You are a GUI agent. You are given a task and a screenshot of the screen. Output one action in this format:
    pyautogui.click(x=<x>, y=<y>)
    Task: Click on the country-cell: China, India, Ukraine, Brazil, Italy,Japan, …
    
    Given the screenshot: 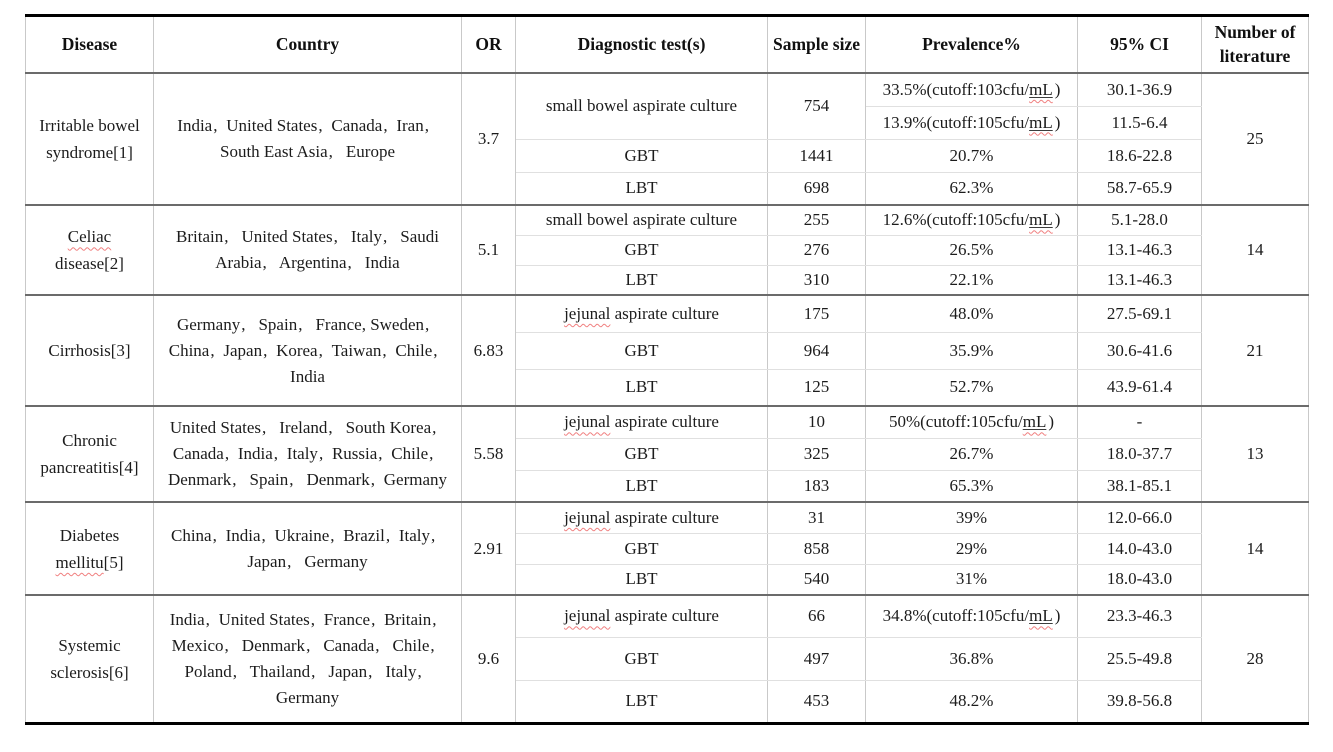 What is the action you would take?
    pyautogui.click(x=307, y=548)
    